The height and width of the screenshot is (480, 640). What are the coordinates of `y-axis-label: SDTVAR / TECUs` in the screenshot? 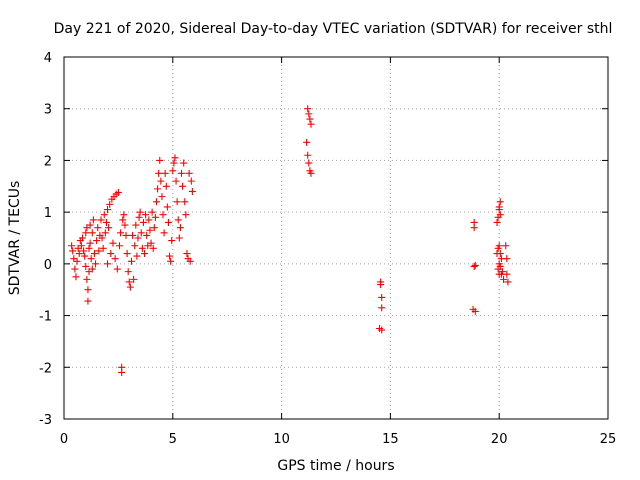 It's located at (15, 238).